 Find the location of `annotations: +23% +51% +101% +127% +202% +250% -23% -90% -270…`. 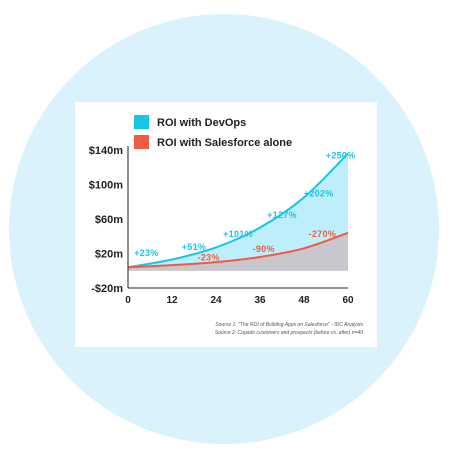

annotations: +23% +51% +101% +127% +202% +250% -23% -90% -270… is located at coordinates (244, 207).